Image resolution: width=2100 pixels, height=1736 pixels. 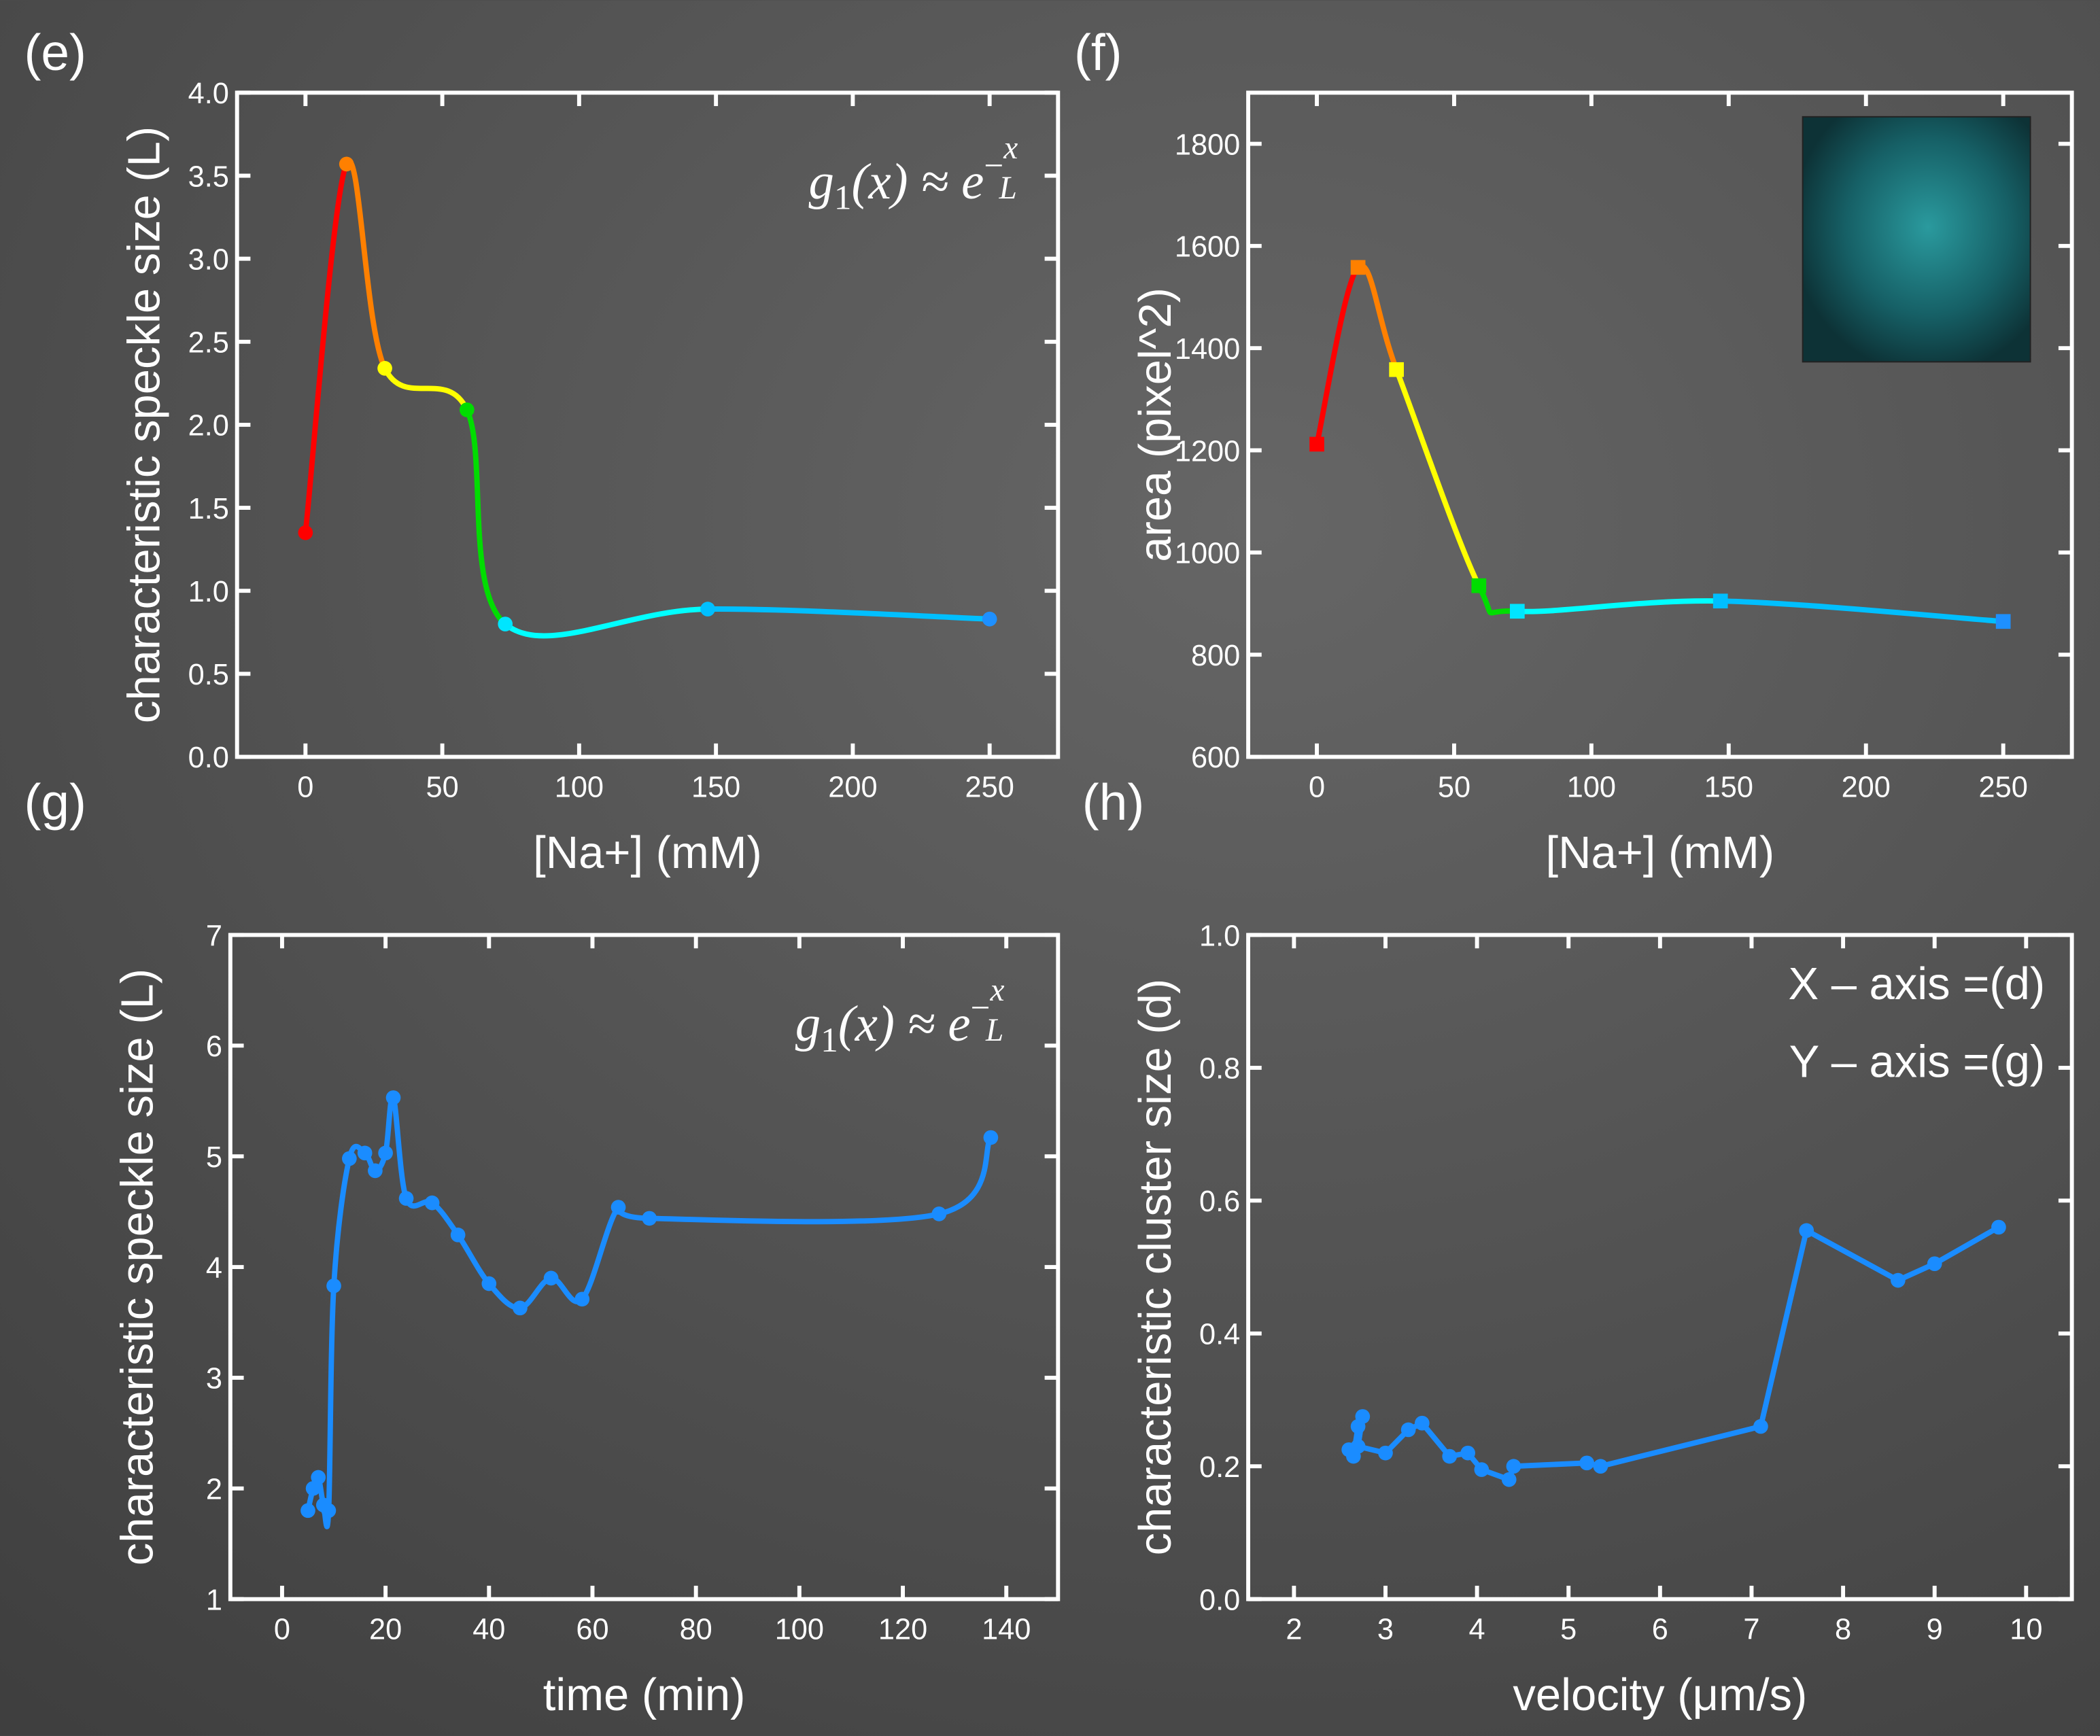 I want to click on y-tick-label: 0.6, so click(x=1219, y=1201).